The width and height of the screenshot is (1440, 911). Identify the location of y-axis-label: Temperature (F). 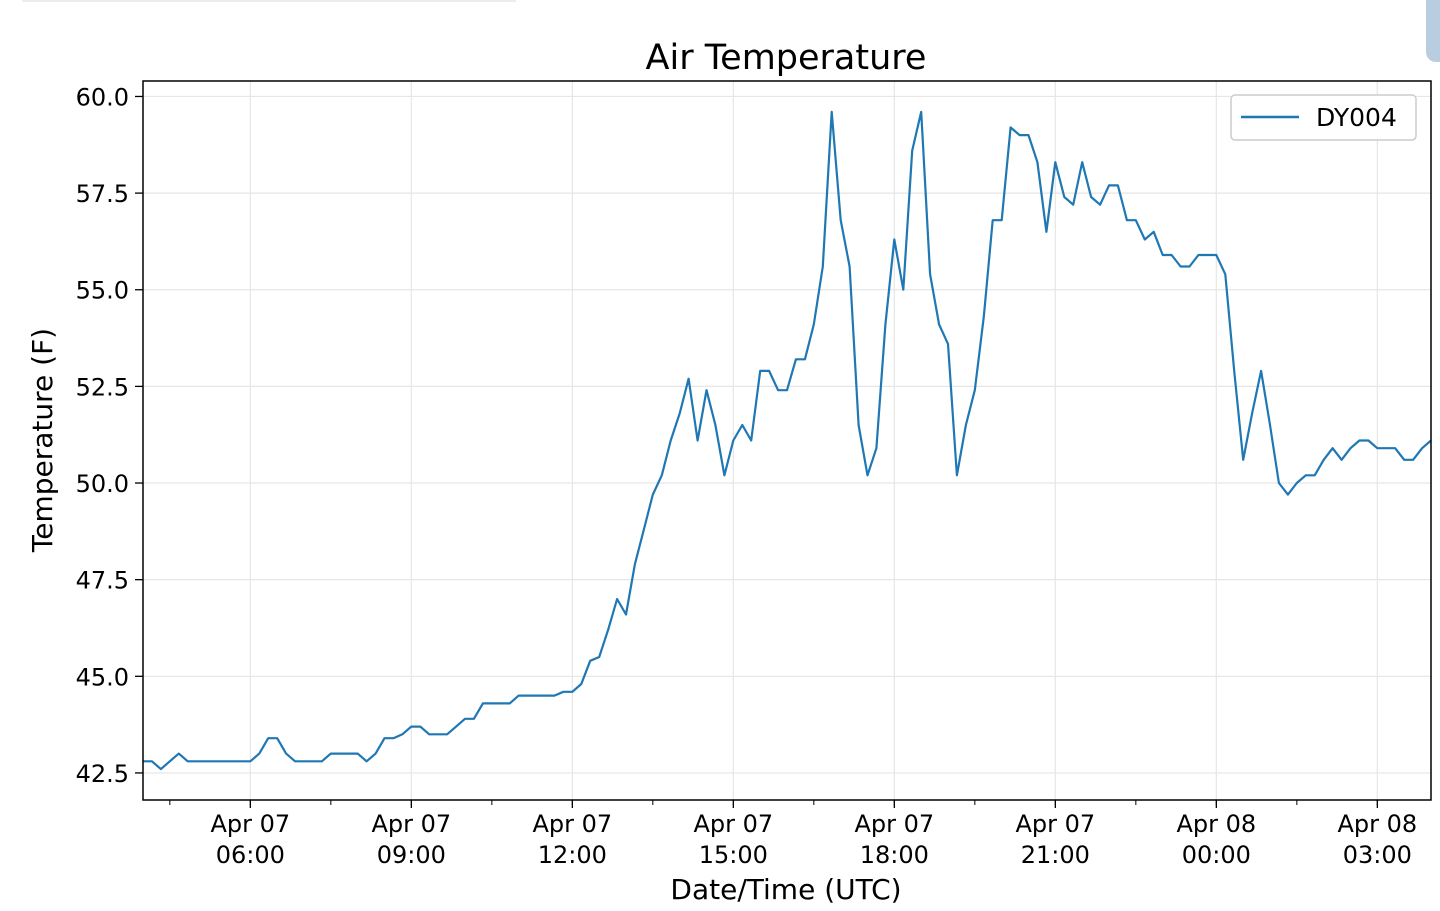
(42, 440).